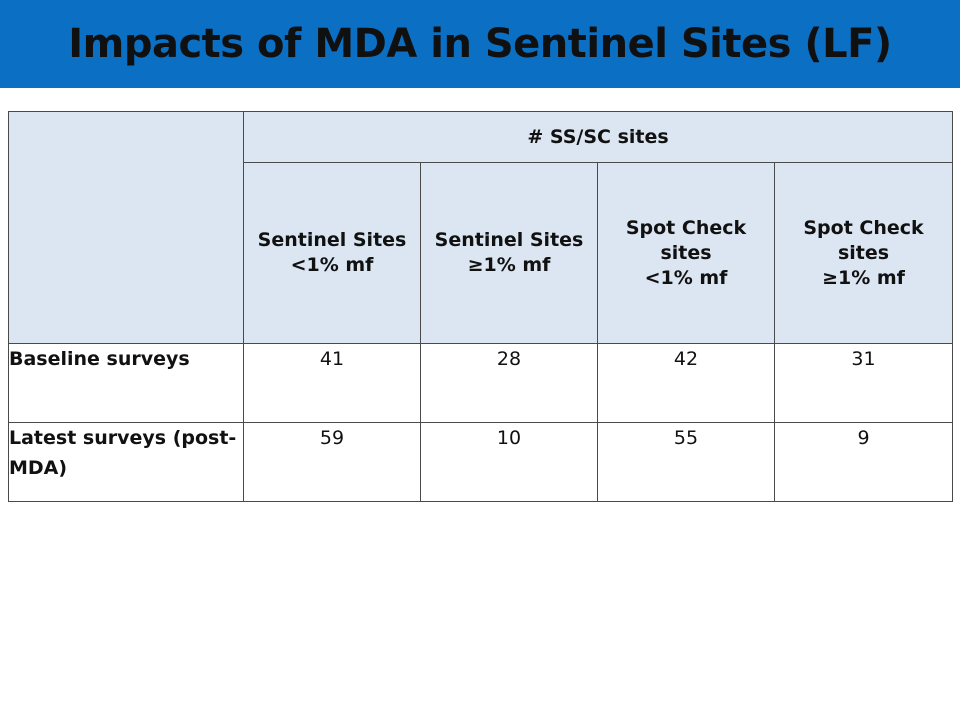  I want to click on table-cell: 59, so click(332, 462).